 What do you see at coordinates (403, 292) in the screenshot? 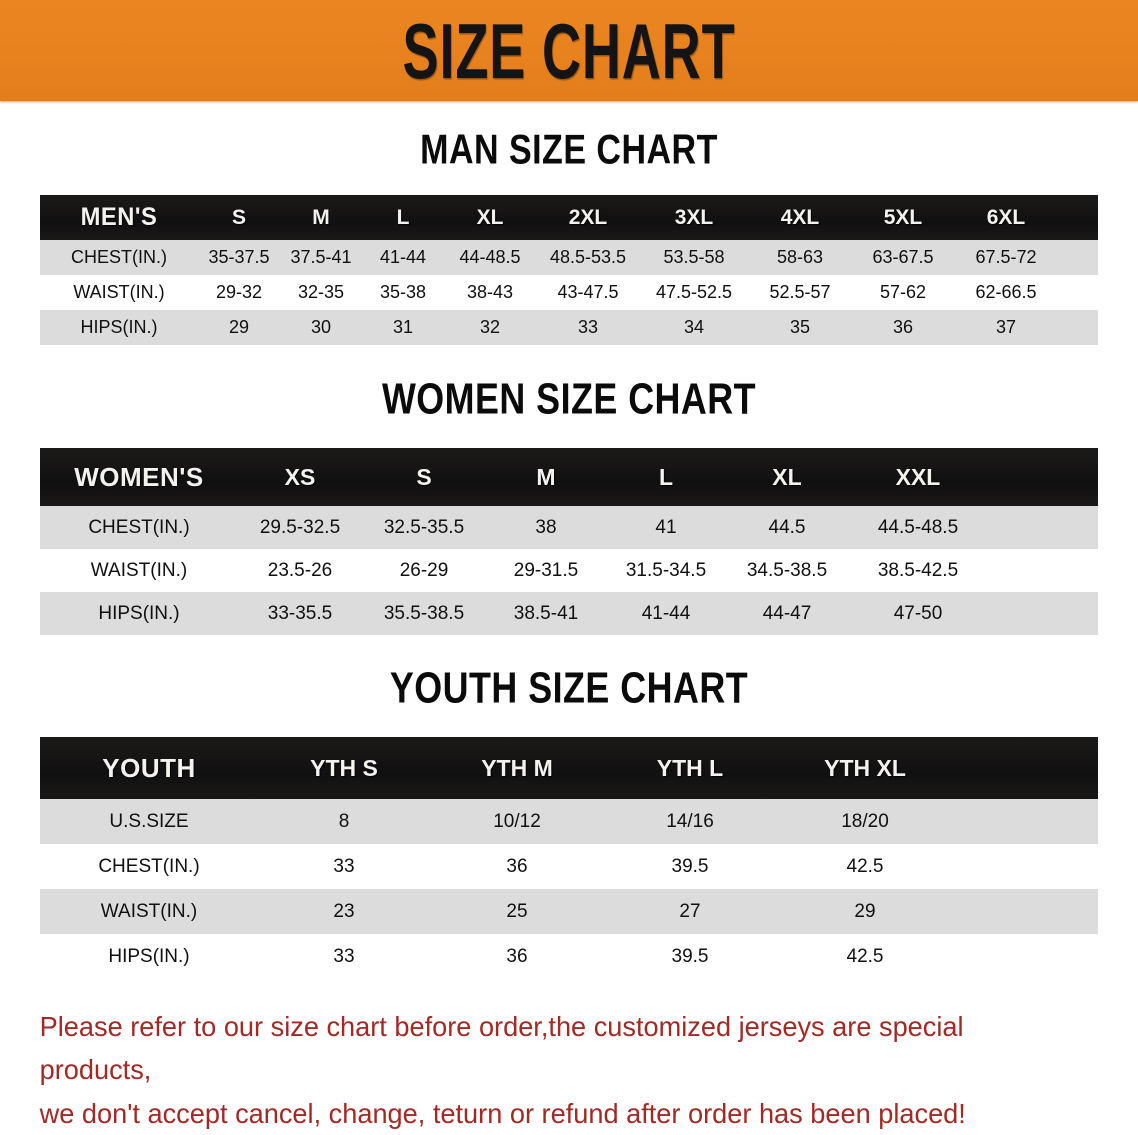
I see `table-cell: 35-38` at bounding box center [403, 292].